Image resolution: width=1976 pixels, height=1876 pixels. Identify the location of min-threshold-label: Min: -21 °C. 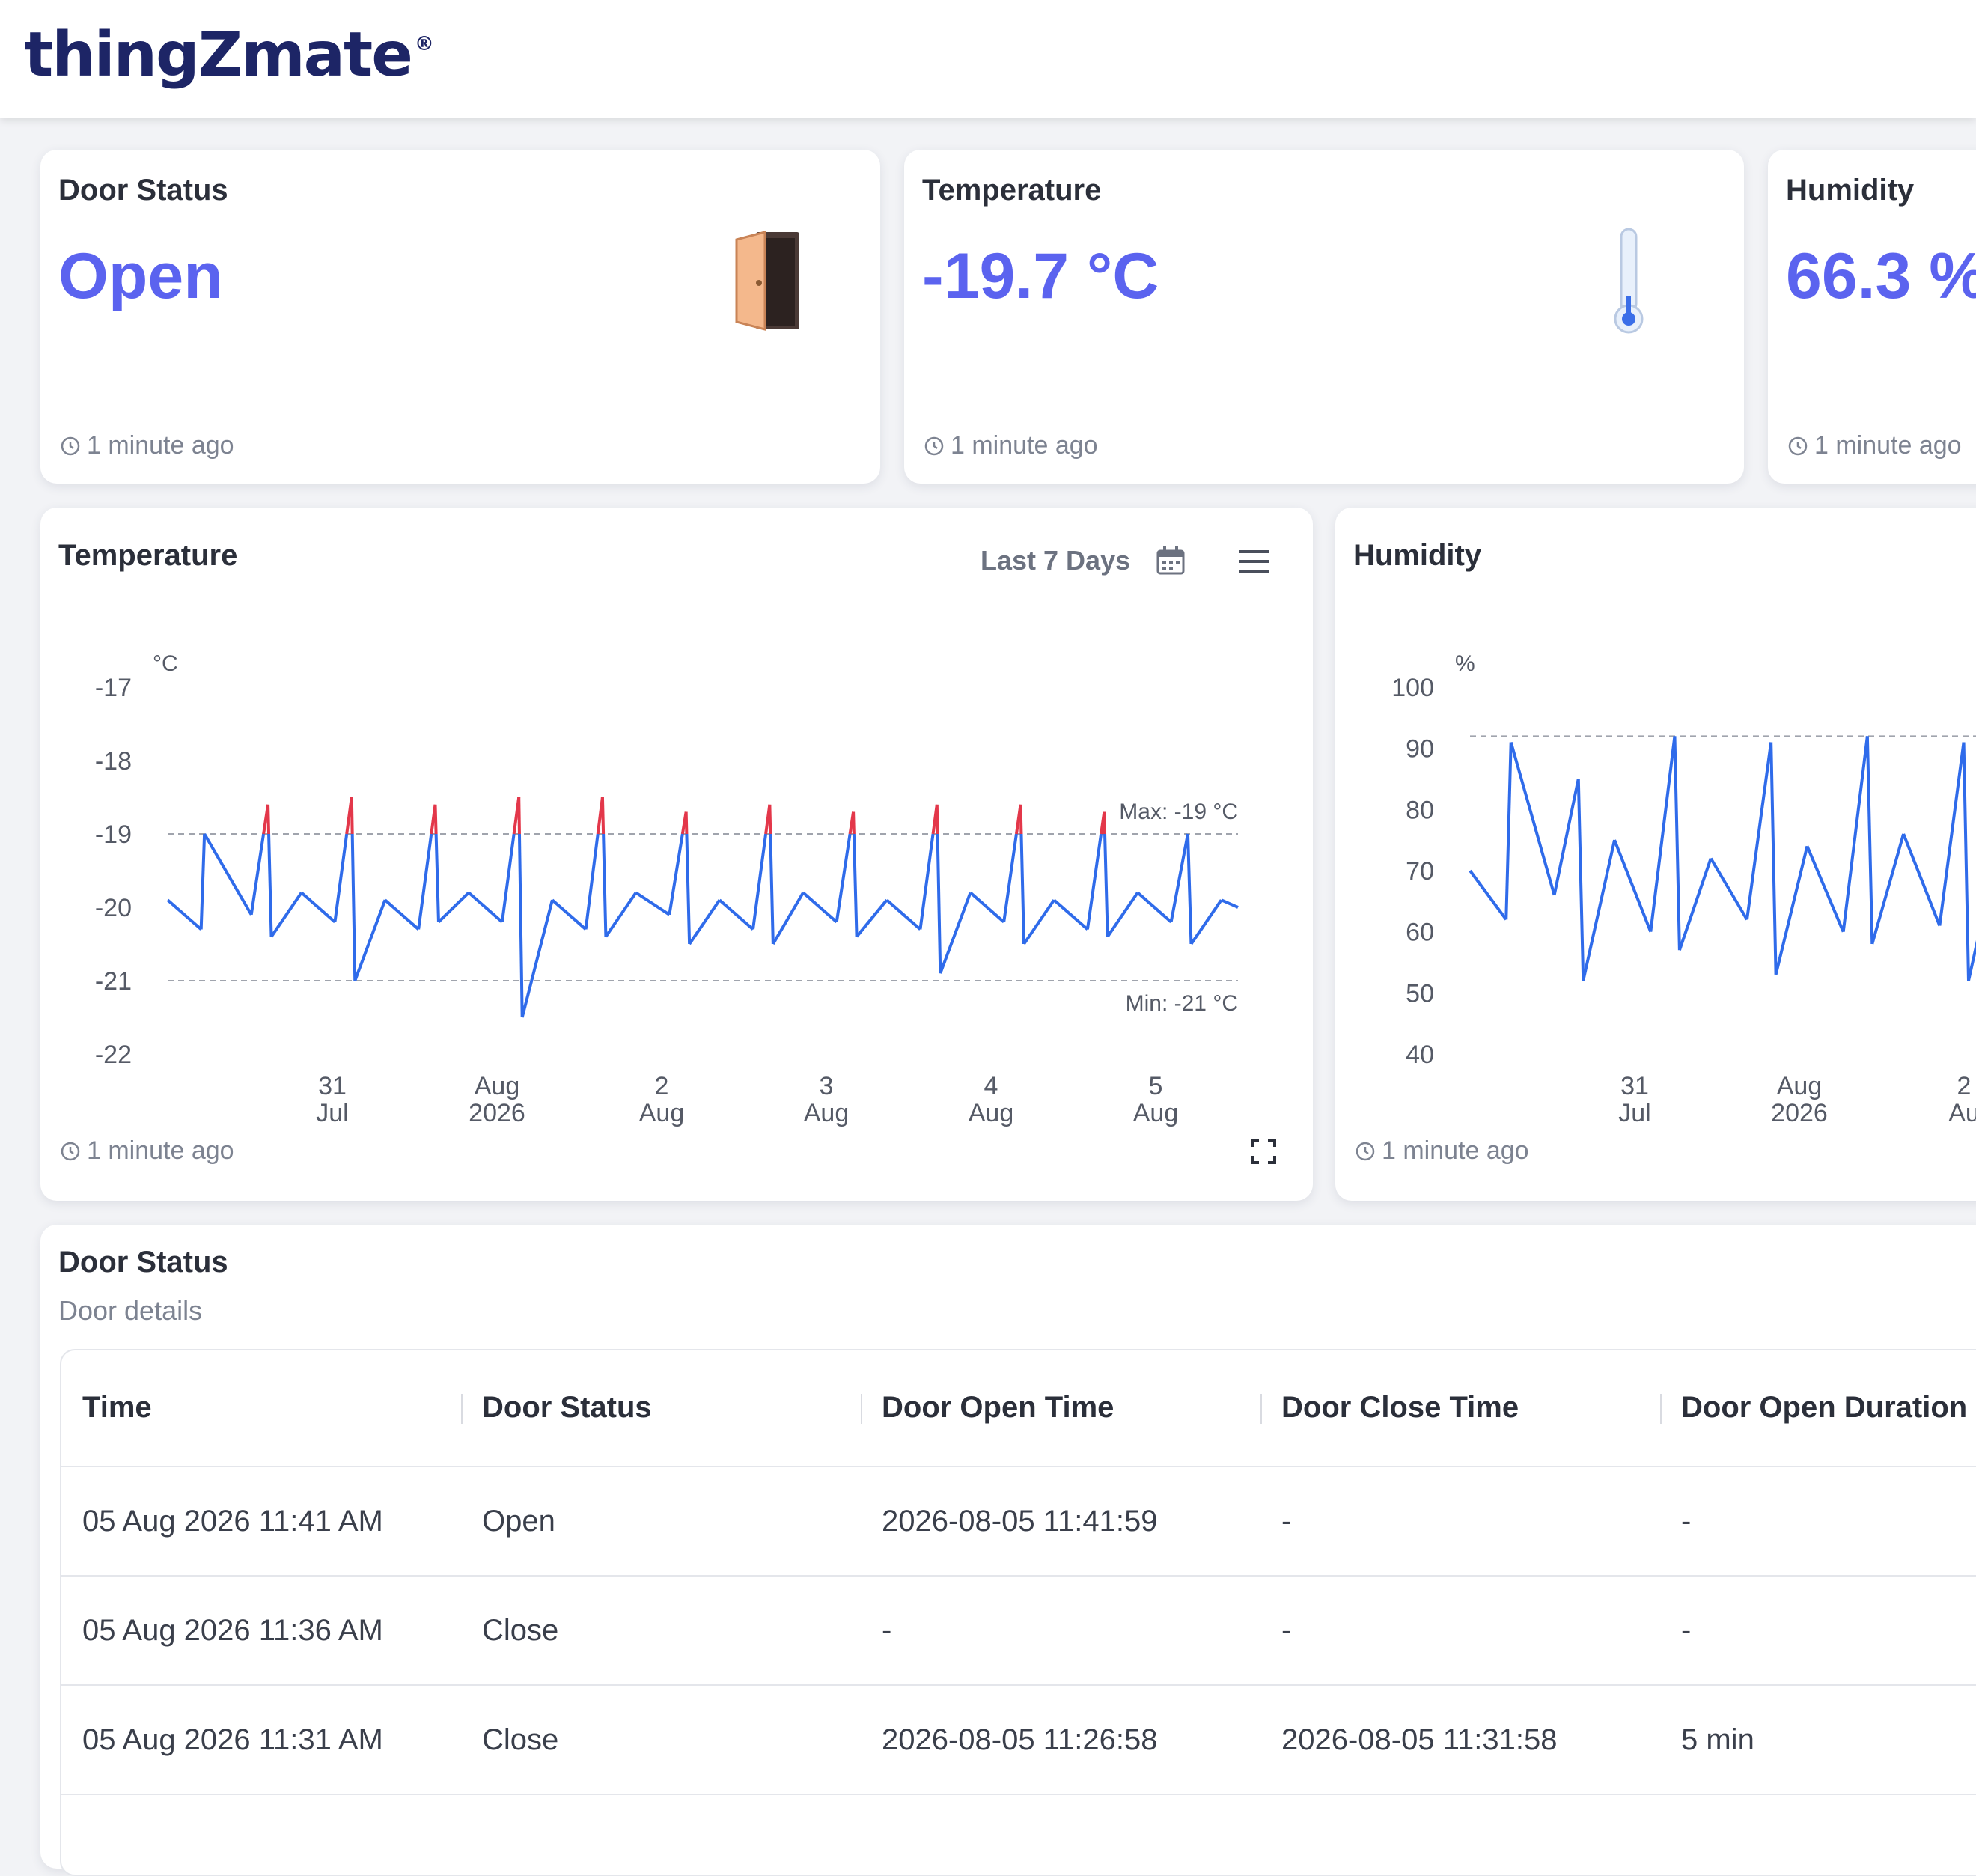
(1182, 1003).